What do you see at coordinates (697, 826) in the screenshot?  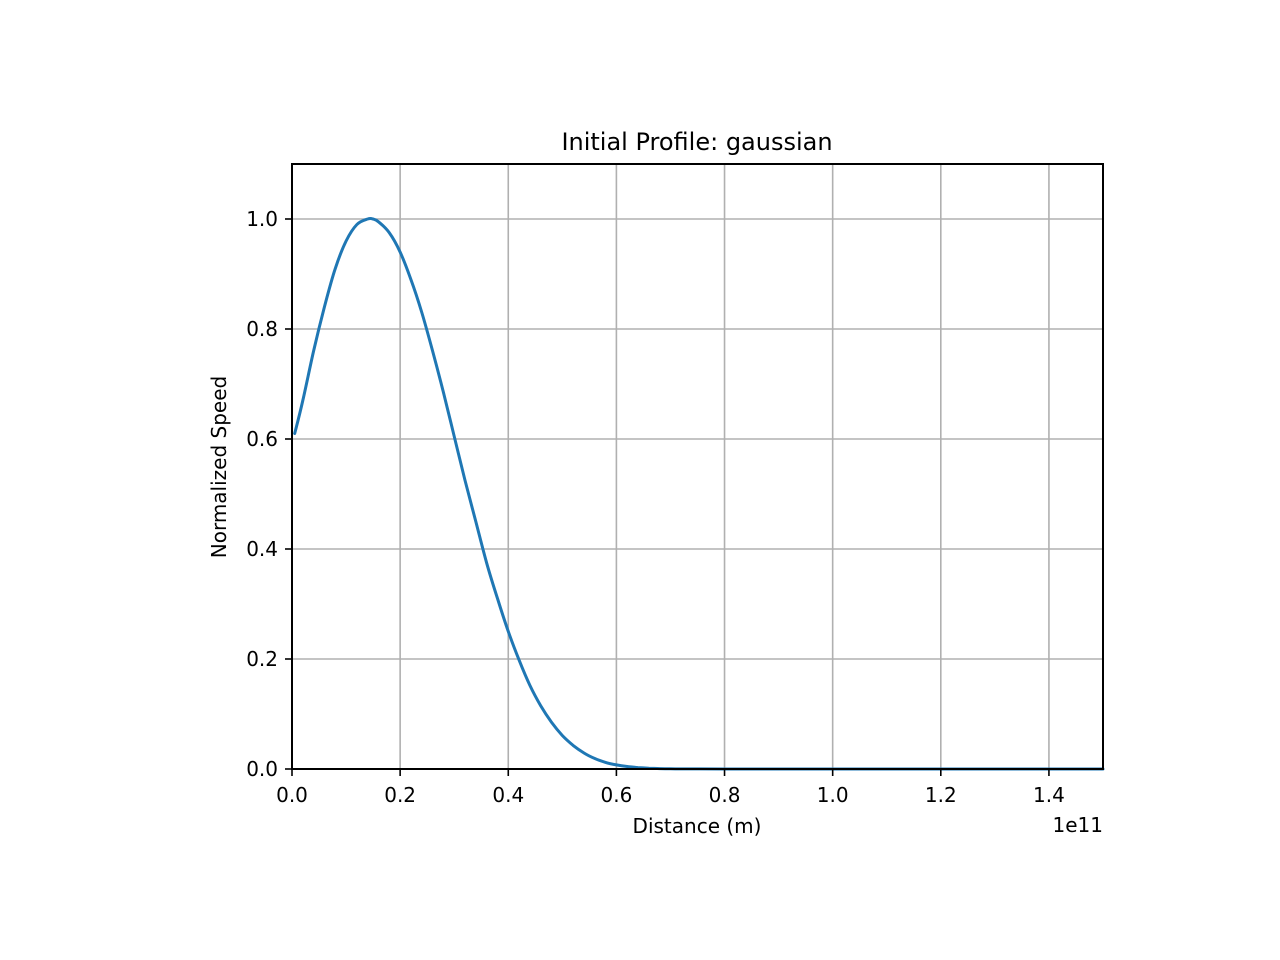 I see `x-axis-label: Distance (m)` at bounding box center [697, 826].